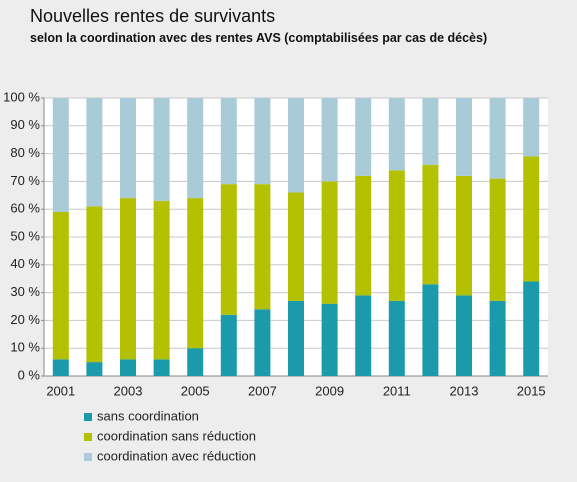 The width and height of the screenshot is (577, 482). Describe the element at coordinates (25, 263) in the screenshot. I see `y-tick-label: 40 %` at that location.